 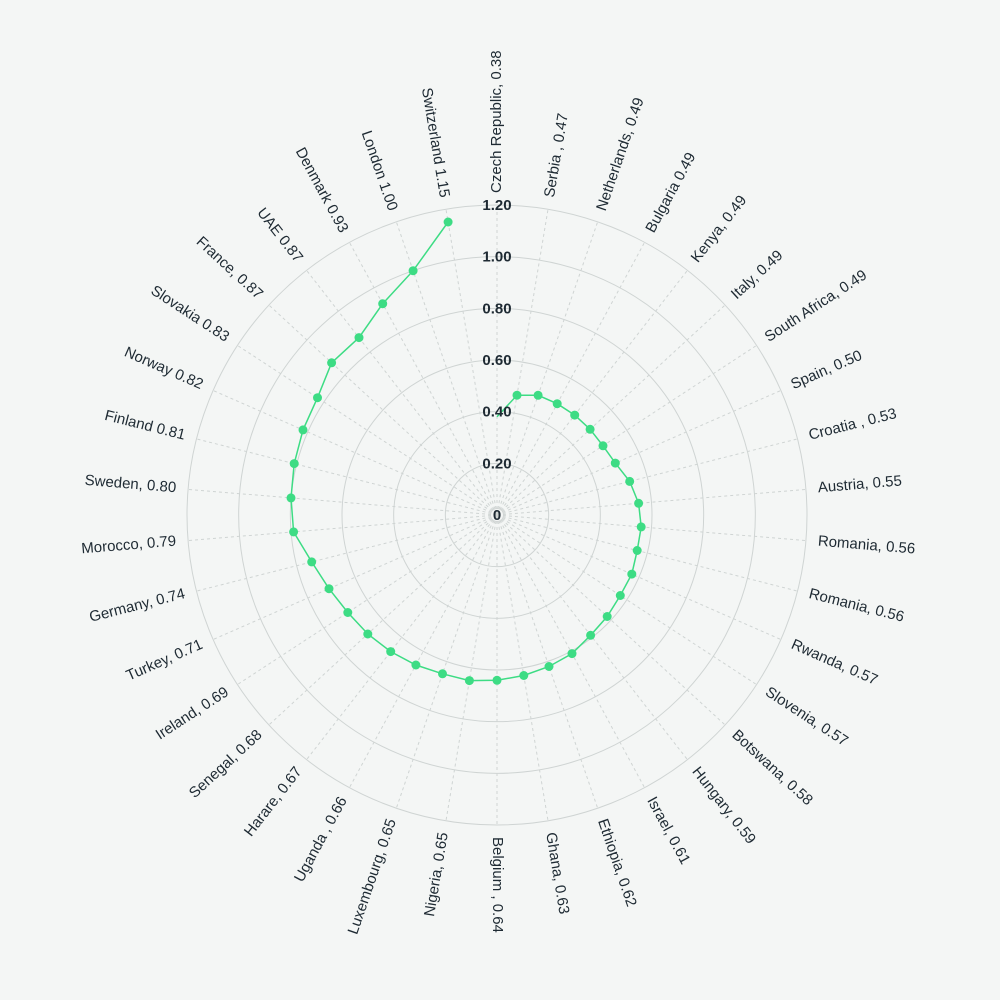 I want to click on category-label: France, 0.87, so click(x=229, y=268).